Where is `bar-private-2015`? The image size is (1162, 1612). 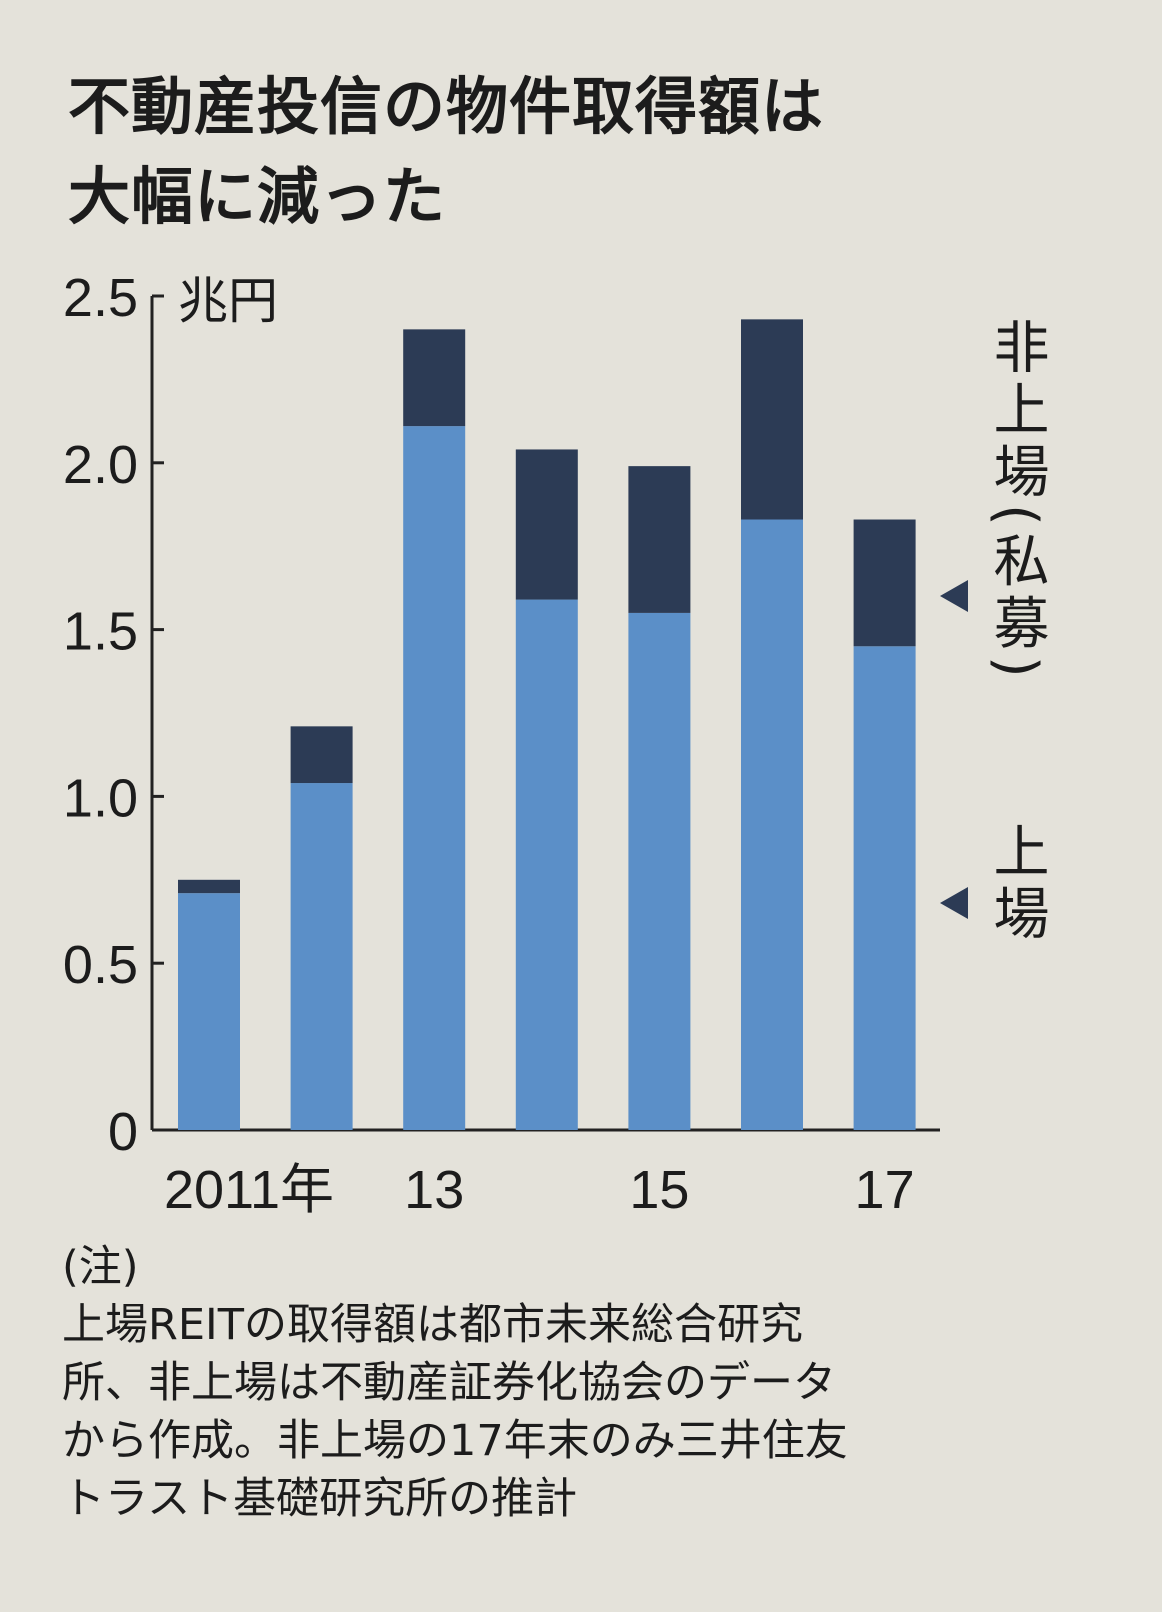
bar-private-2015 is located at coordinates (659, 539).